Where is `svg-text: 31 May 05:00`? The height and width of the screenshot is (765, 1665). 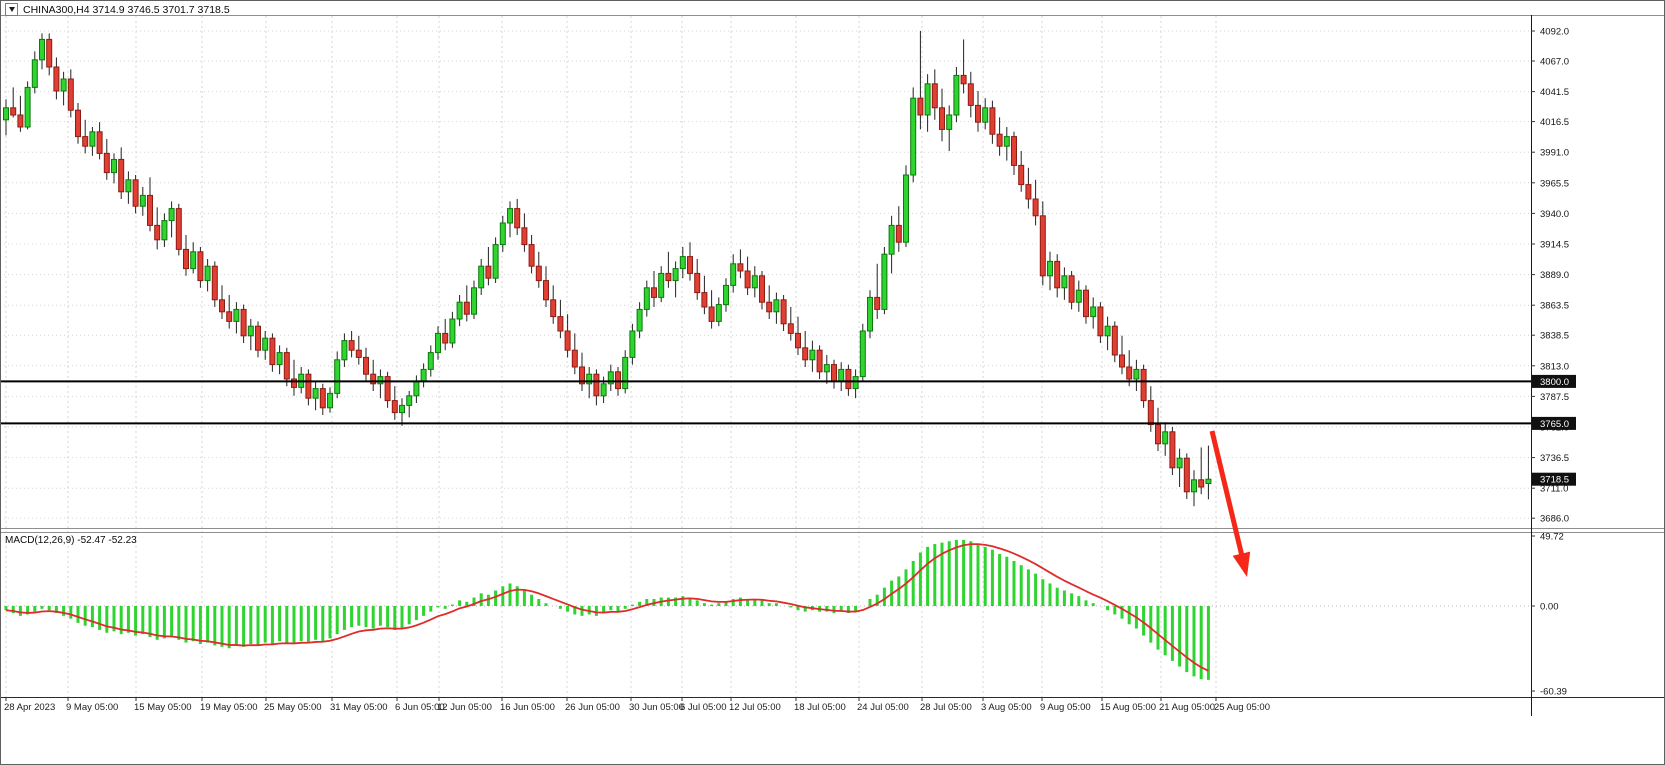 svg-text: 31 May 05:00 is located at coordinates (359, 707).